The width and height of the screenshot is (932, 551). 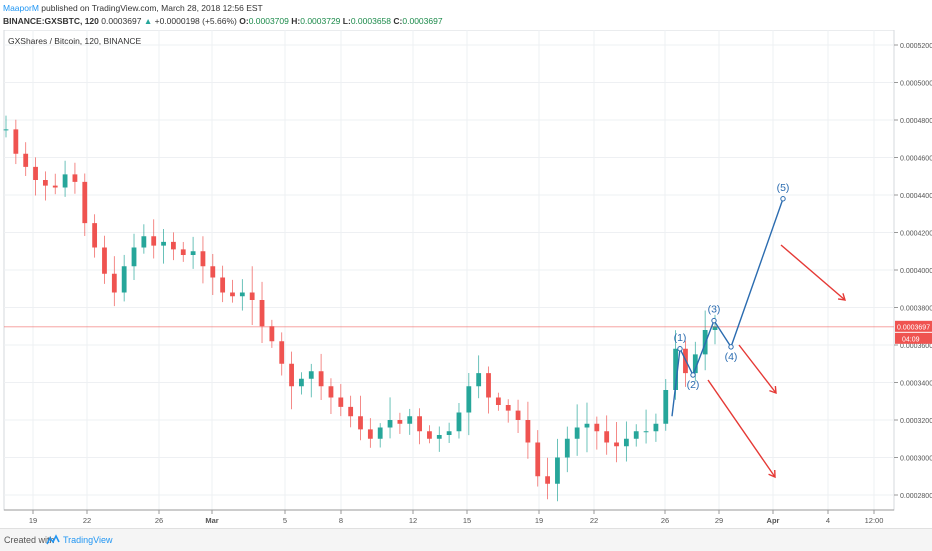 I want to click on x-tick-label: Mar, so click(x=211, y=520).